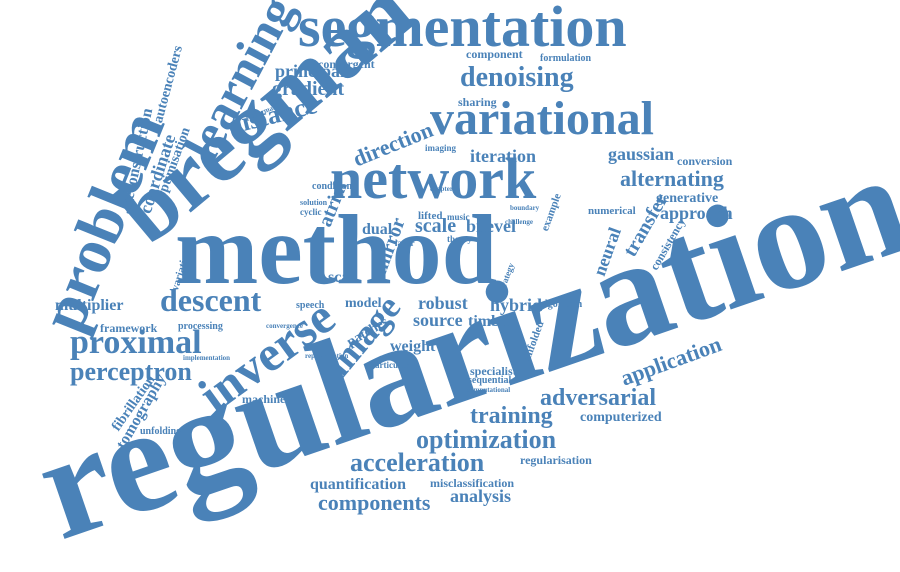 The image size is (900, 572). I want to click on word-optimization: optimization, so click(486, 439).